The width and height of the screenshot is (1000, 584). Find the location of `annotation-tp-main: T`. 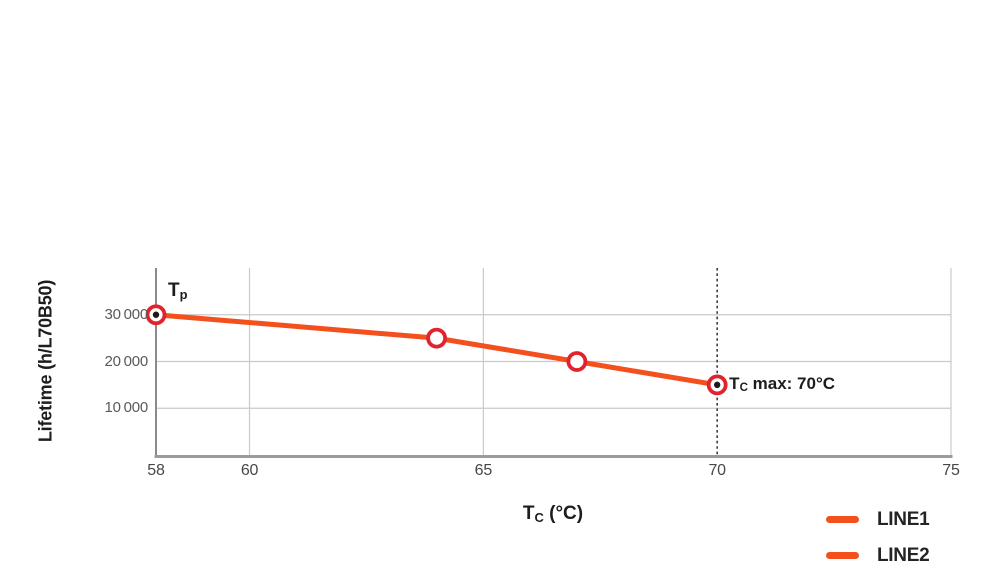

annotation-tp-main: T is located at coordinates (174, 290).